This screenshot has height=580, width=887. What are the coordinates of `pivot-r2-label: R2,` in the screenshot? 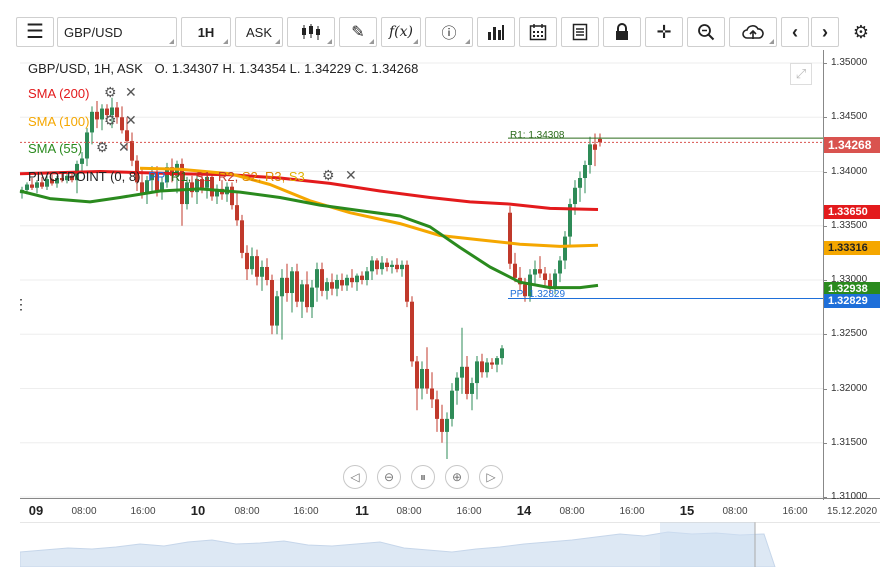 It's located at (228, 176).